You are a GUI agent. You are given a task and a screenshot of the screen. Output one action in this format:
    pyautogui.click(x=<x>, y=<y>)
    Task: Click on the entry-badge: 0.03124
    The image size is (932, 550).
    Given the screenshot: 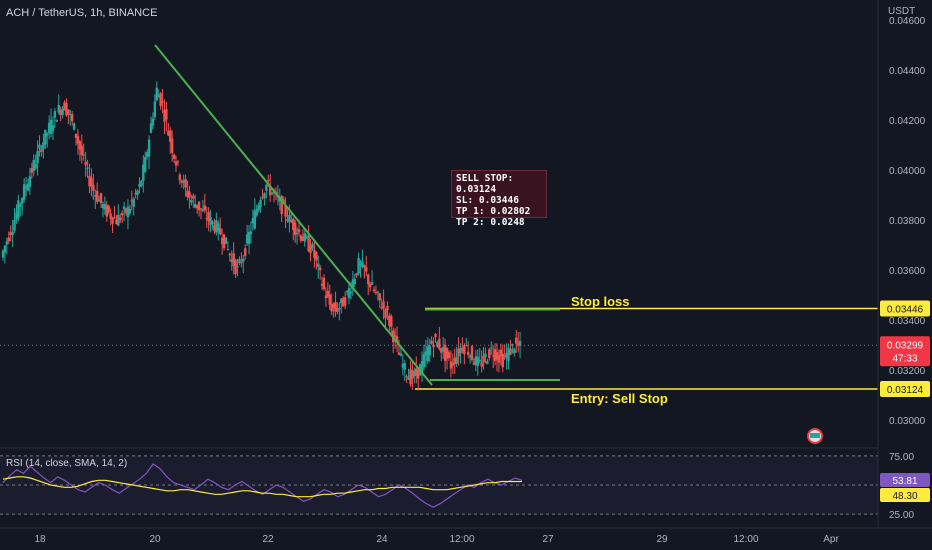 What is the action you would take?
    pyautogui.click(x=905, y=390)
    